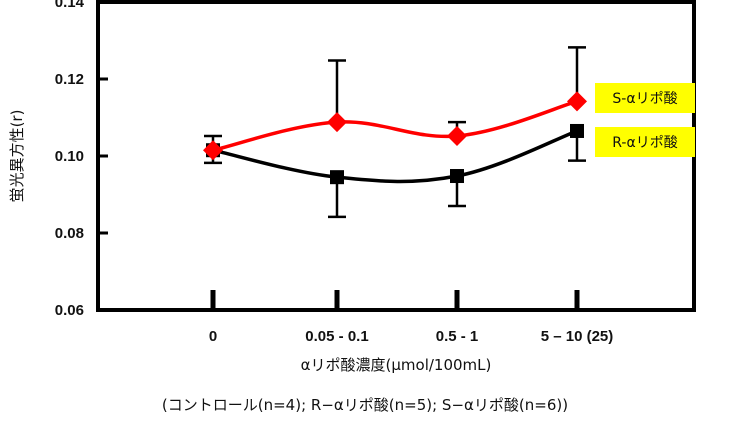  I want to click on legend-label: R-αリポ酸, so click(644, 143).